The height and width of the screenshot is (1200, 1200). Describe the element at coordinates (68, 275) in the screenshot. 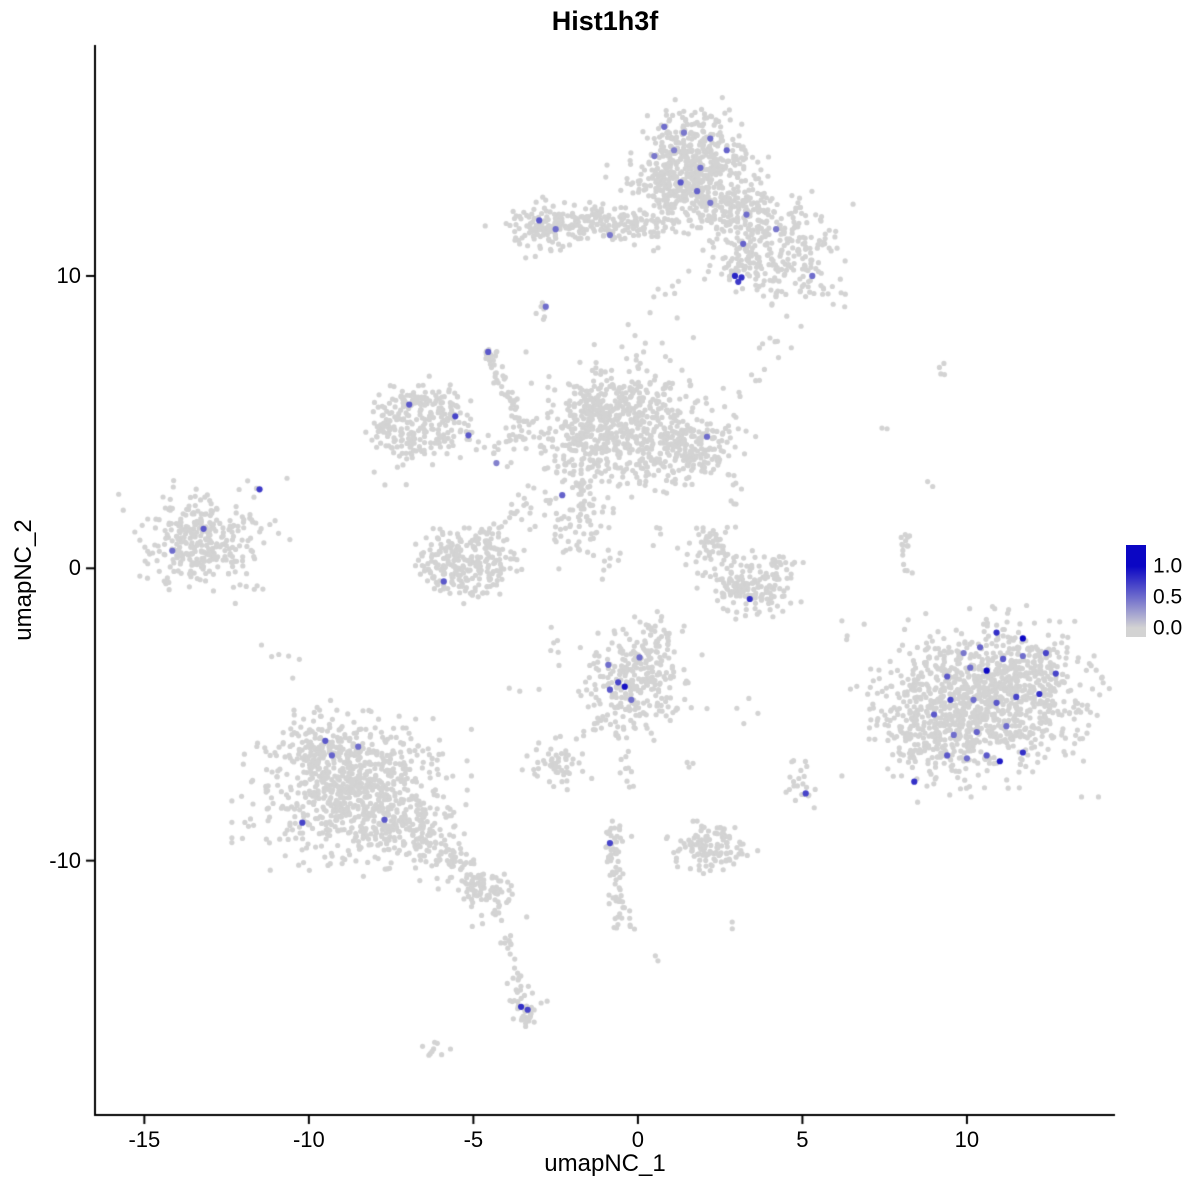

I see `y-tick-label: 10` at that location.